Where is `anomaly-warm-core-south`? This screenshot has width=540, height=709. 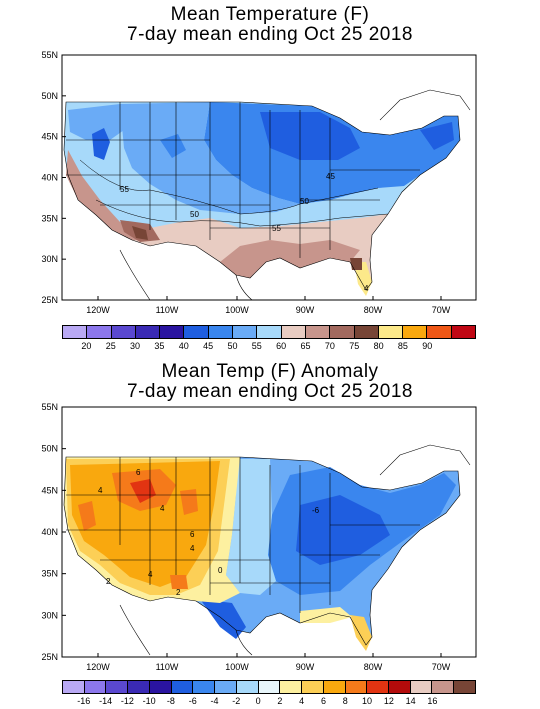 anomaly-warm-core-south is located at coordinates (179, 582).